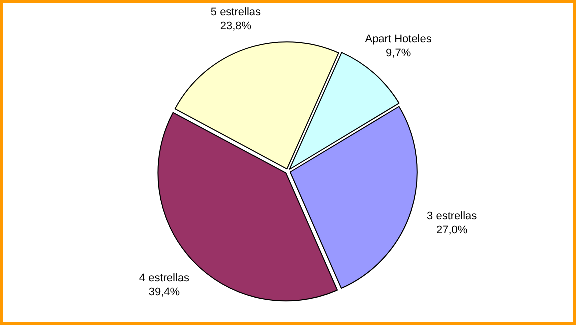  I want to click on data-label: 27,0%, so click(452, 230).